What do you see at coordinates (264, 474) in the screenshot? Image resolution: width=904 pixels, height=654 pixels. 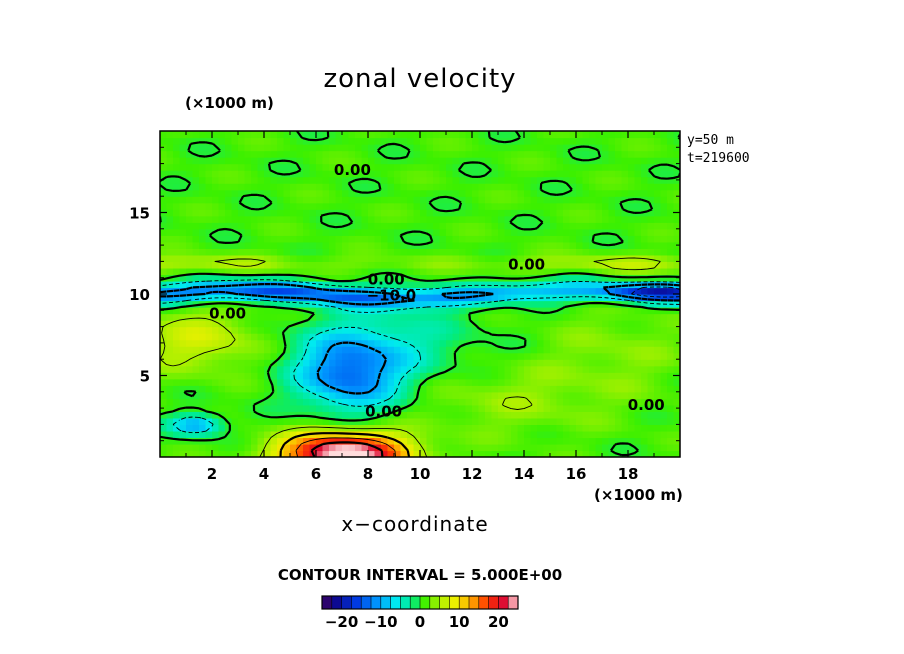 I see `x-tick-label: 4` at bounding box center [264, 474].